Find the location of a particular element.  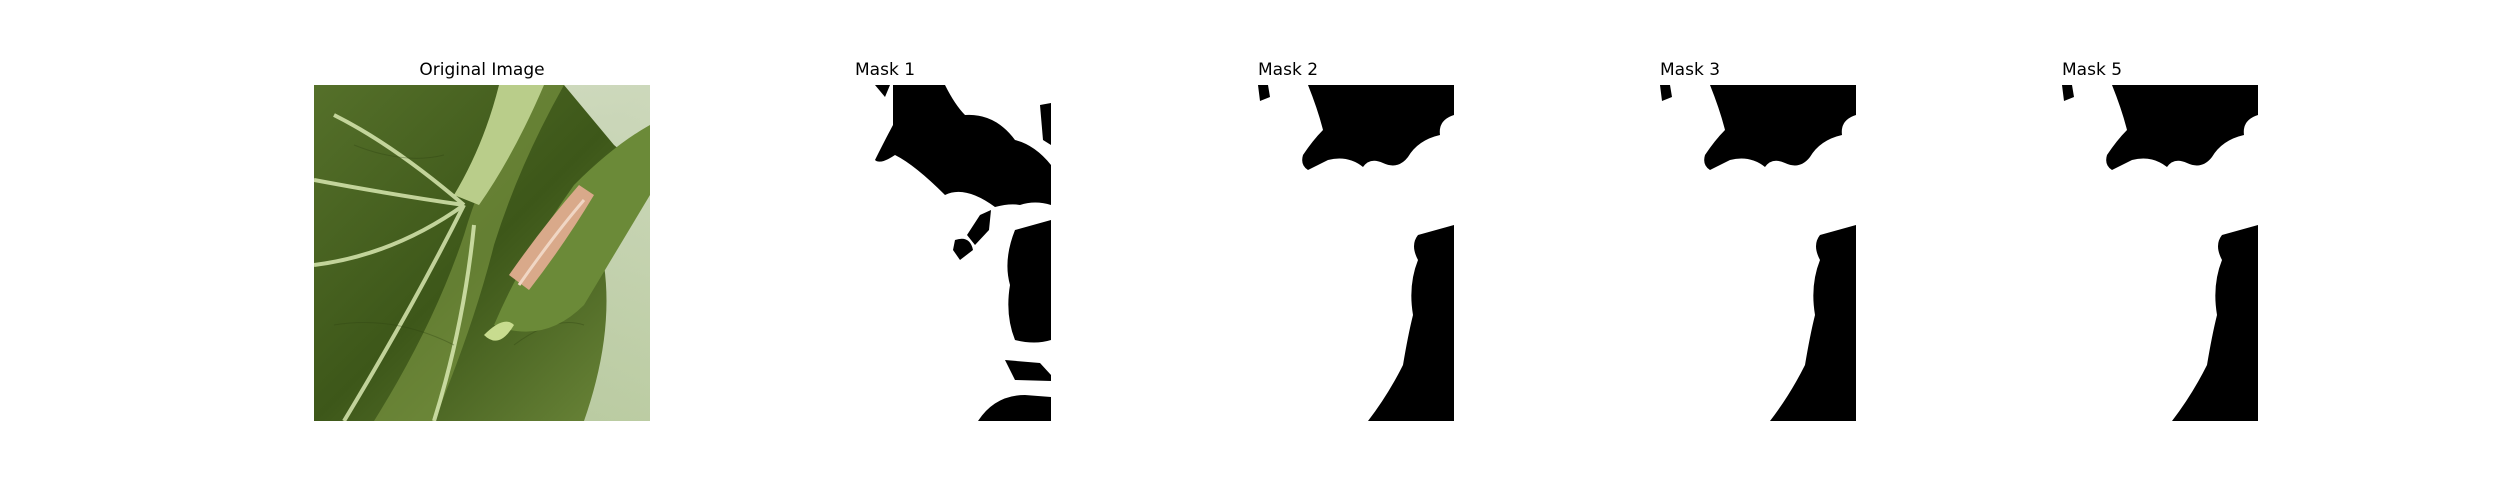

mask-2-image is located at coordinates (1286, 253).